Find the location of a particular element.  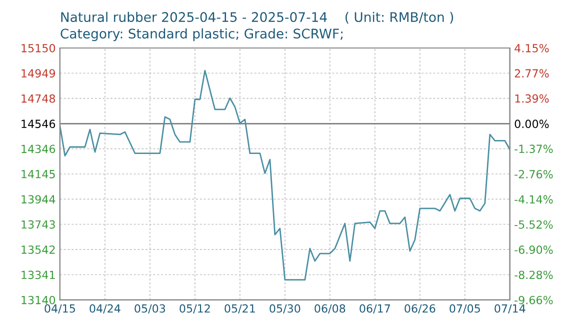

y2-tick-label: -6.90% is located at coordinates (533, 250).